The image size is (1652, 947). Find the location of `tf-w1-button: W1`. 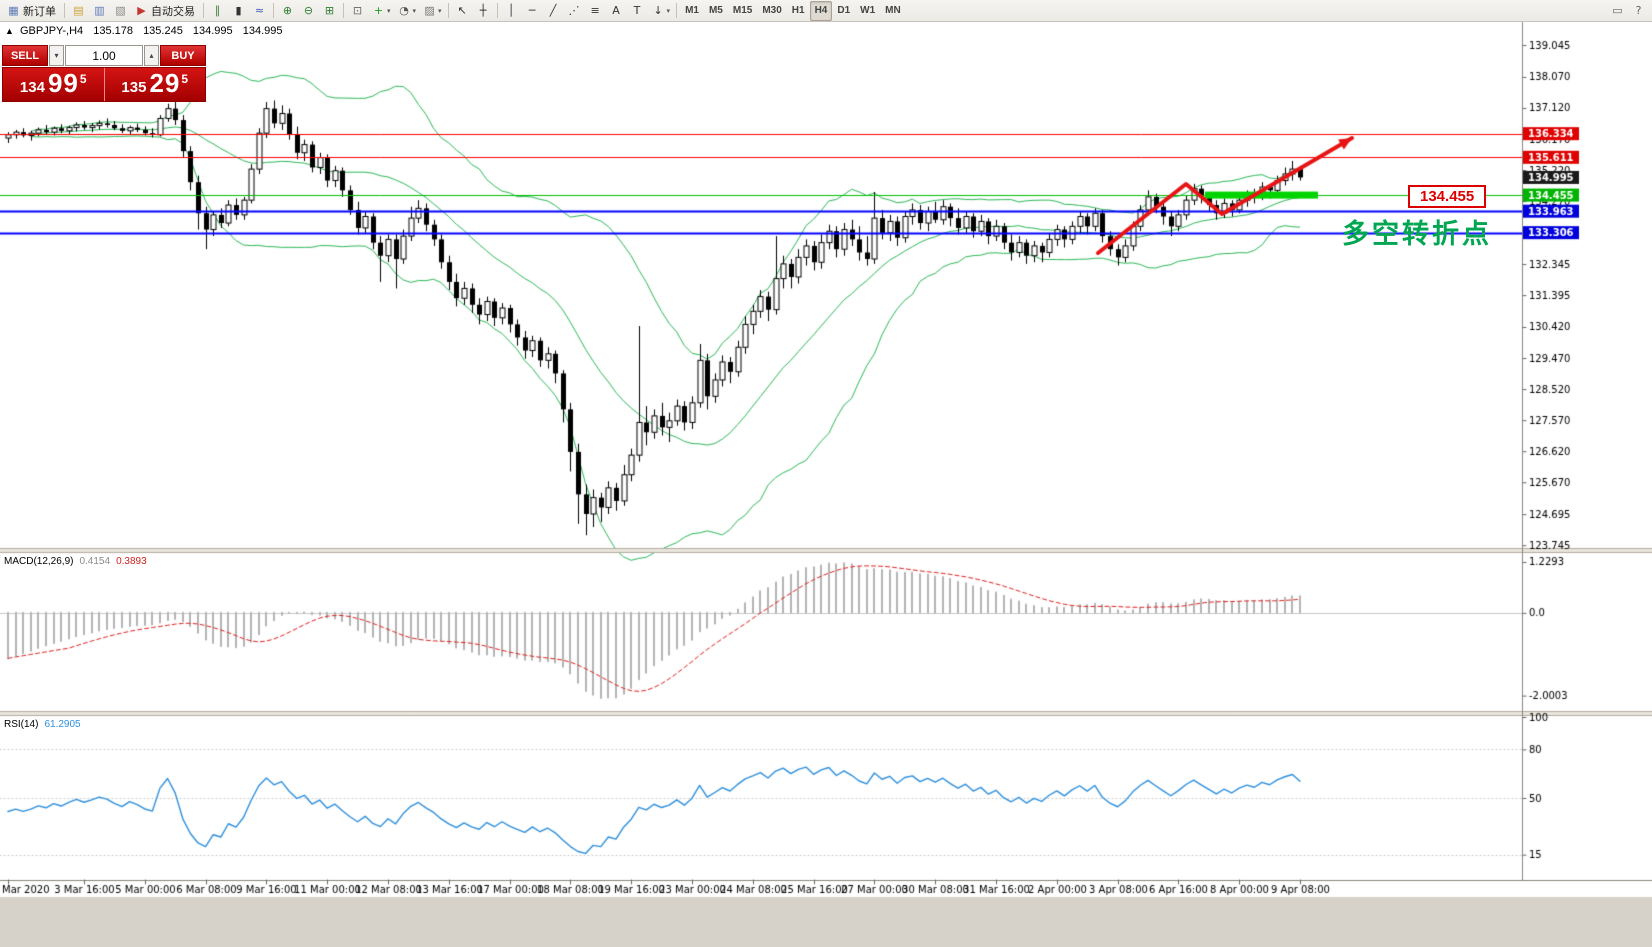

tf-w1-button: W1 is located at coordinates (868, 10).